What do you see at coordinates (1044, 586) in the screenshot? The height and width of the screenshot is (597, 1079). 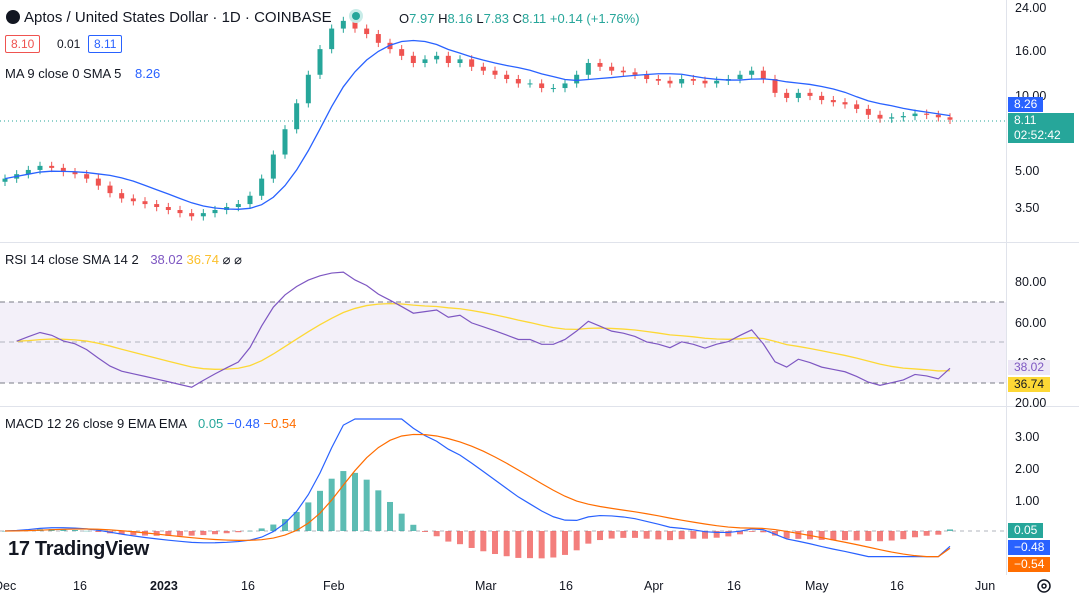 I see `settings-gear-icon` at bounding box center [1044, 586].